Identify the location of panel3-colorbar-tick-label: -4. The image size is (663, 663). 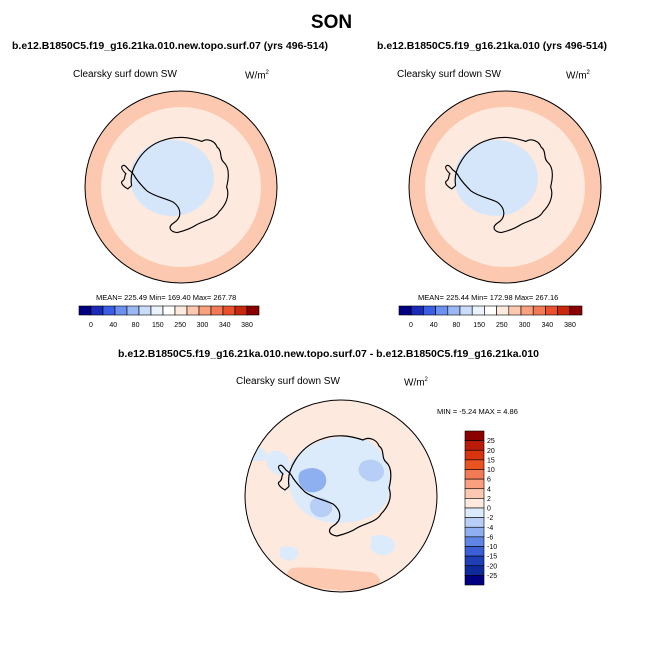
(490, 528).